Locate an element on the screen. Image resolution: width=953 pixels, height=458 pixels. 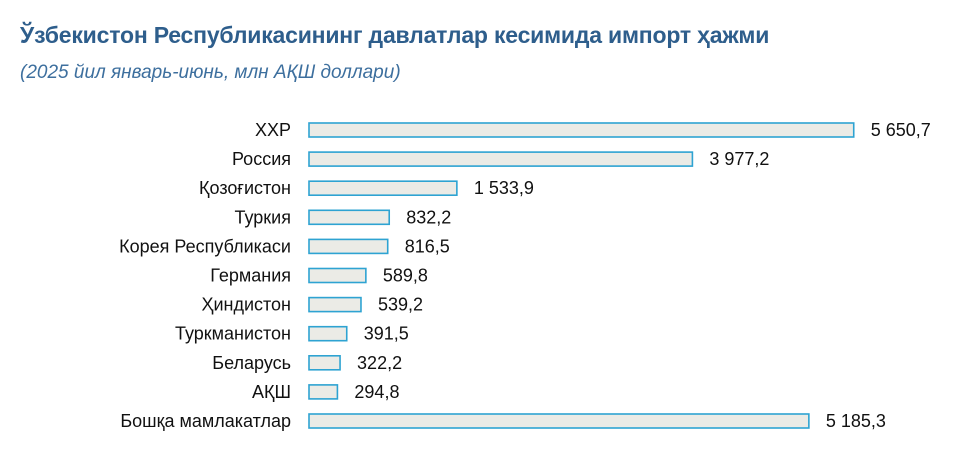
value-label: 322,2 is located at coordinates (379, 363).